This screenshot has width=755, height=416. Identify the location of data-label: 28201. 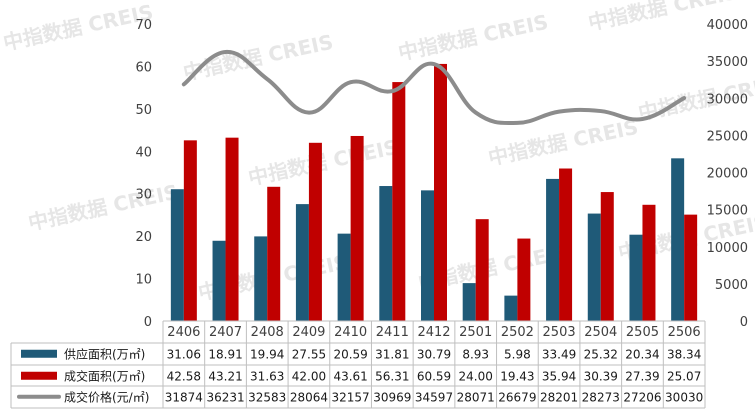
(559, 397).